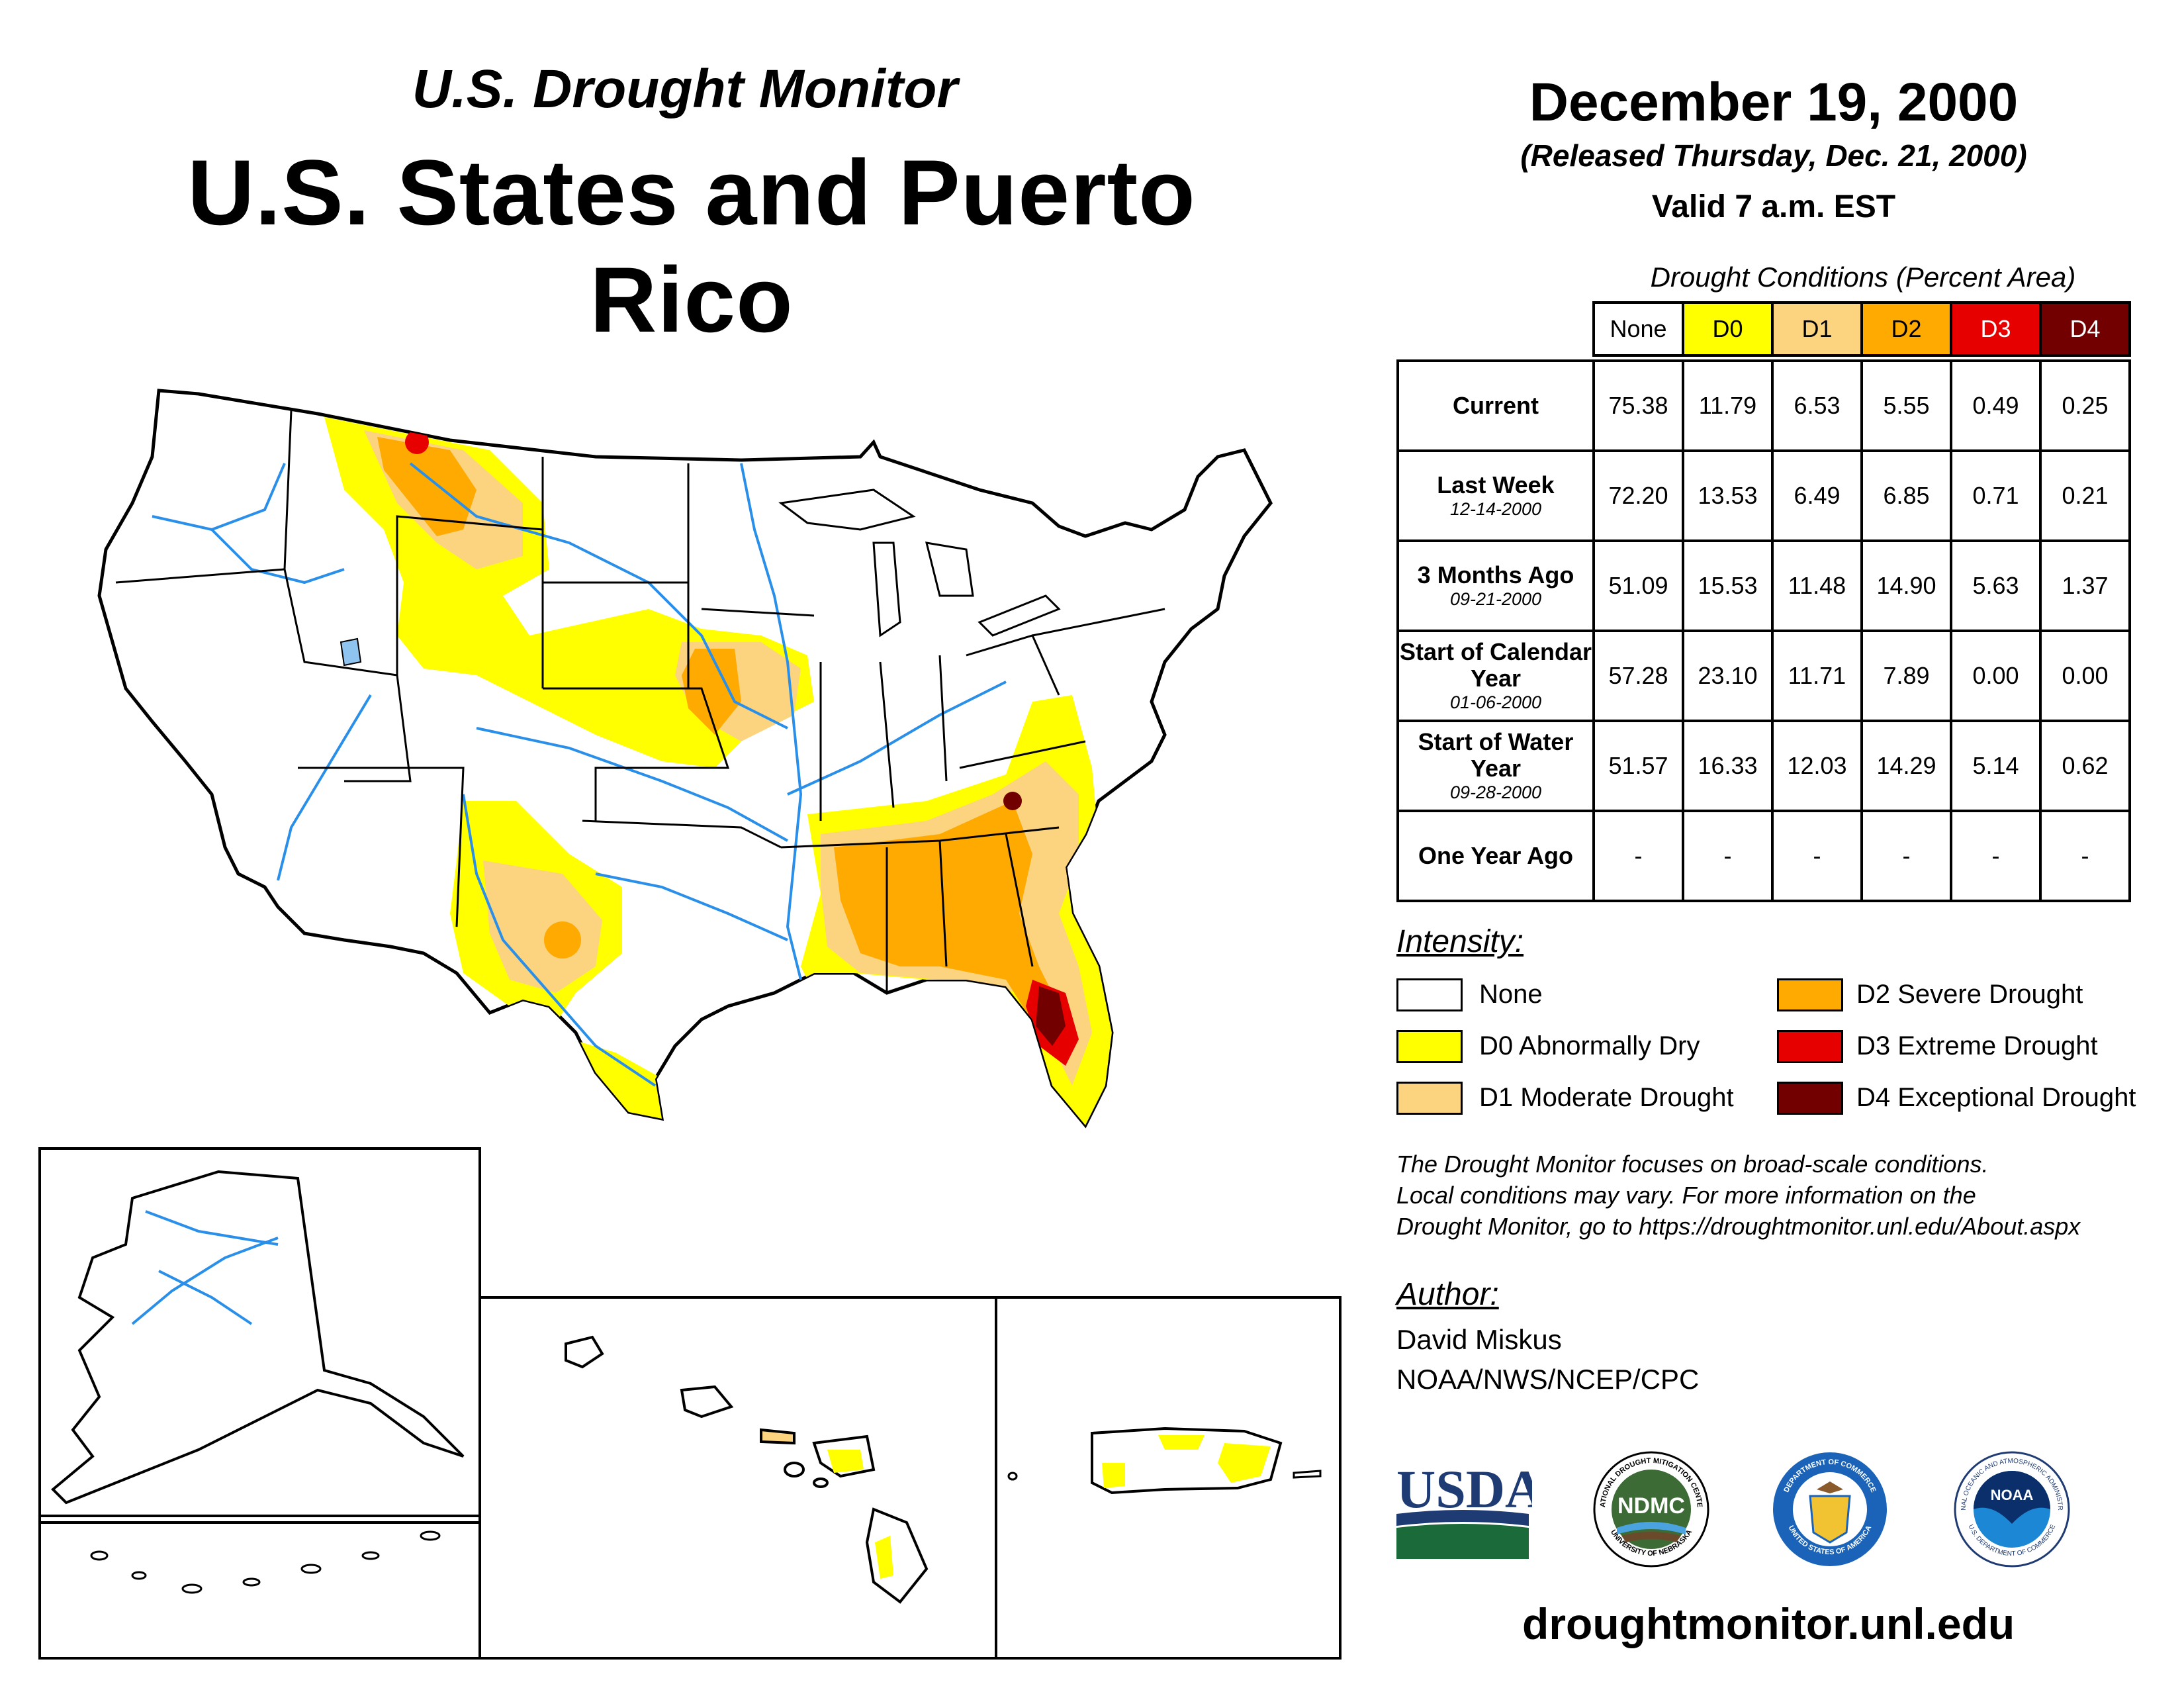 Image resolution: width=2184 pixels, height=1688 pixels. I want to click on vieques-island, so click(1307, 1474).